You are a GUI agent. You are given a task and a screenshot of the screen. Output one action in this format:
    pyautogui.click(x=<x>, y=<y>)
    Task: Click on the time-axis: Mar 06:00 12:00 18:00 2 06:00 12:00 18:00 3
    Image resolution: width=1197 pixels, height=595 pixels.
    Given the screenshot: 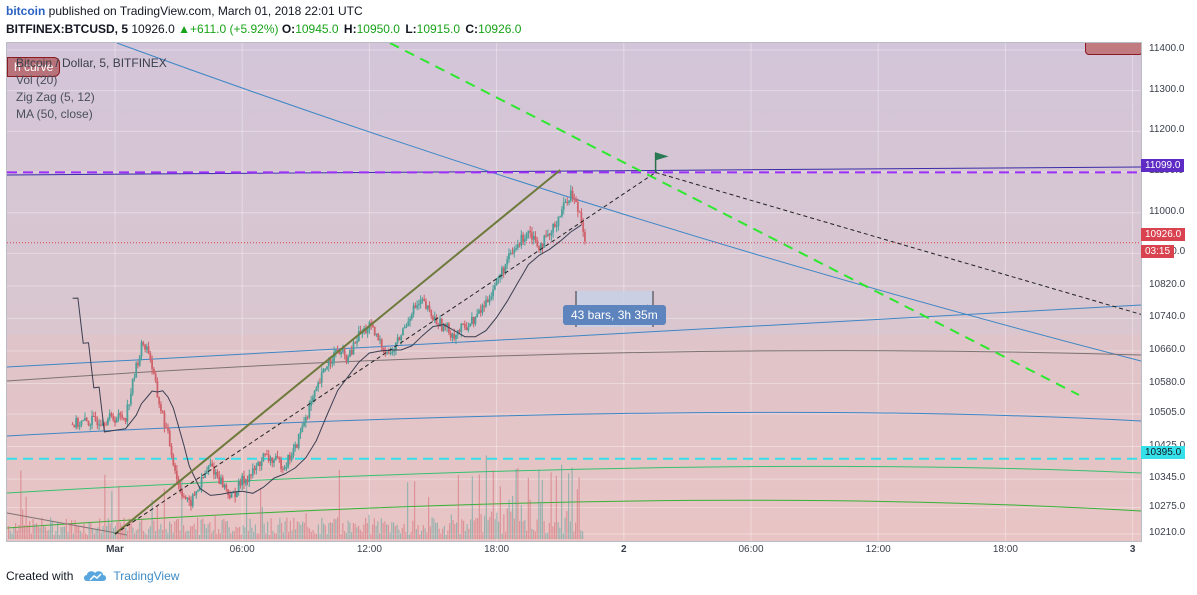 What is the action you would take?
    pyautogui.click(x=573, y=550)
    